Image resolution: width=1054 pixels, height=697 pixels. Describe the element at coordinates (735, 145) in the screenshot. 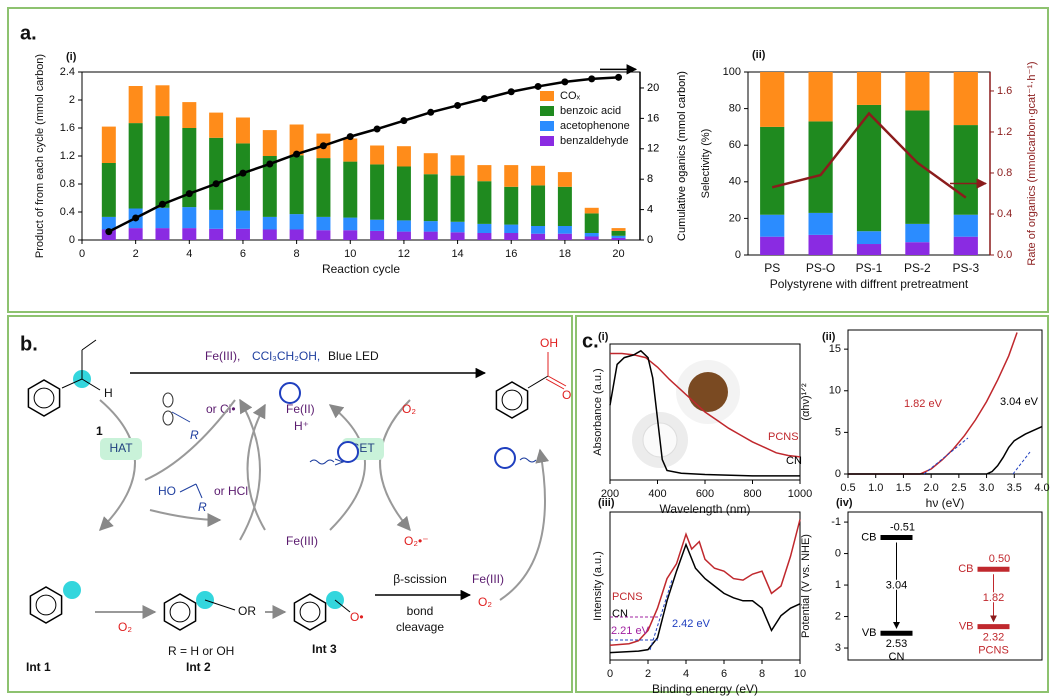

I see `y-tick-label: 60` at that location.